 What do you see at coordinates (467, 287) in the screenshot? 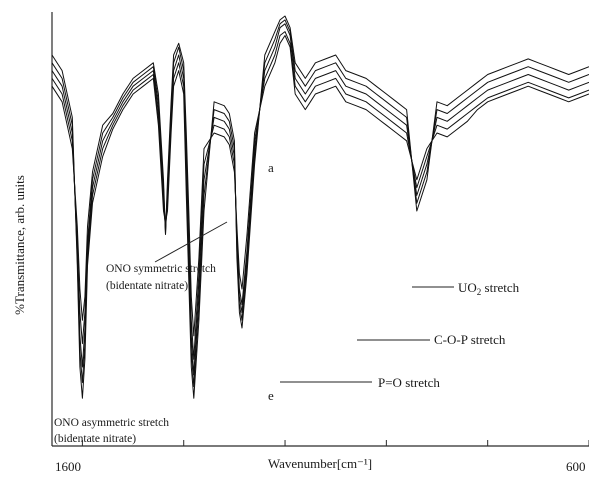
I see `annotation-uo2-main: UO` at bounding box center [467, 287].